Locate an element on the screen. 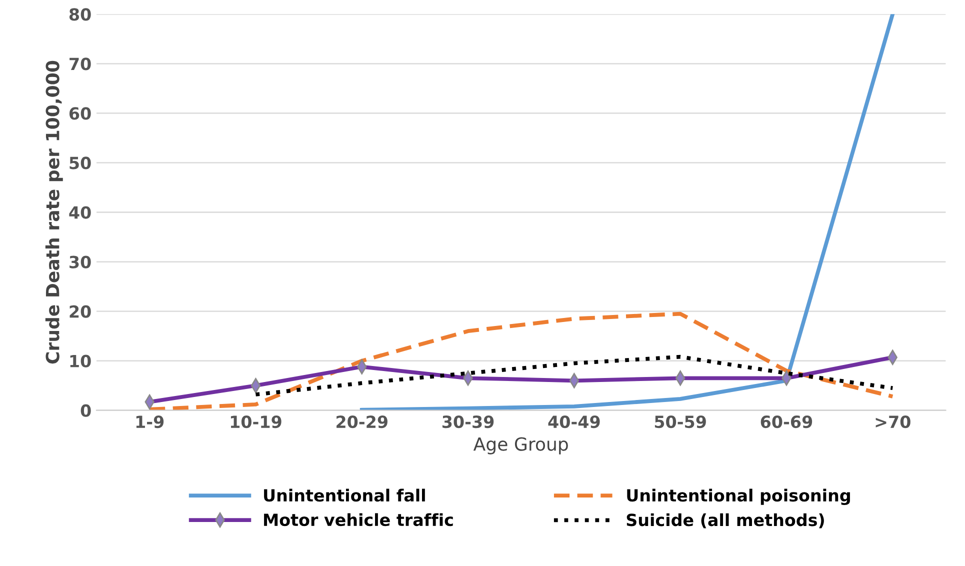  x-tick-label: 1-9 is located at coordinates (150, 422).